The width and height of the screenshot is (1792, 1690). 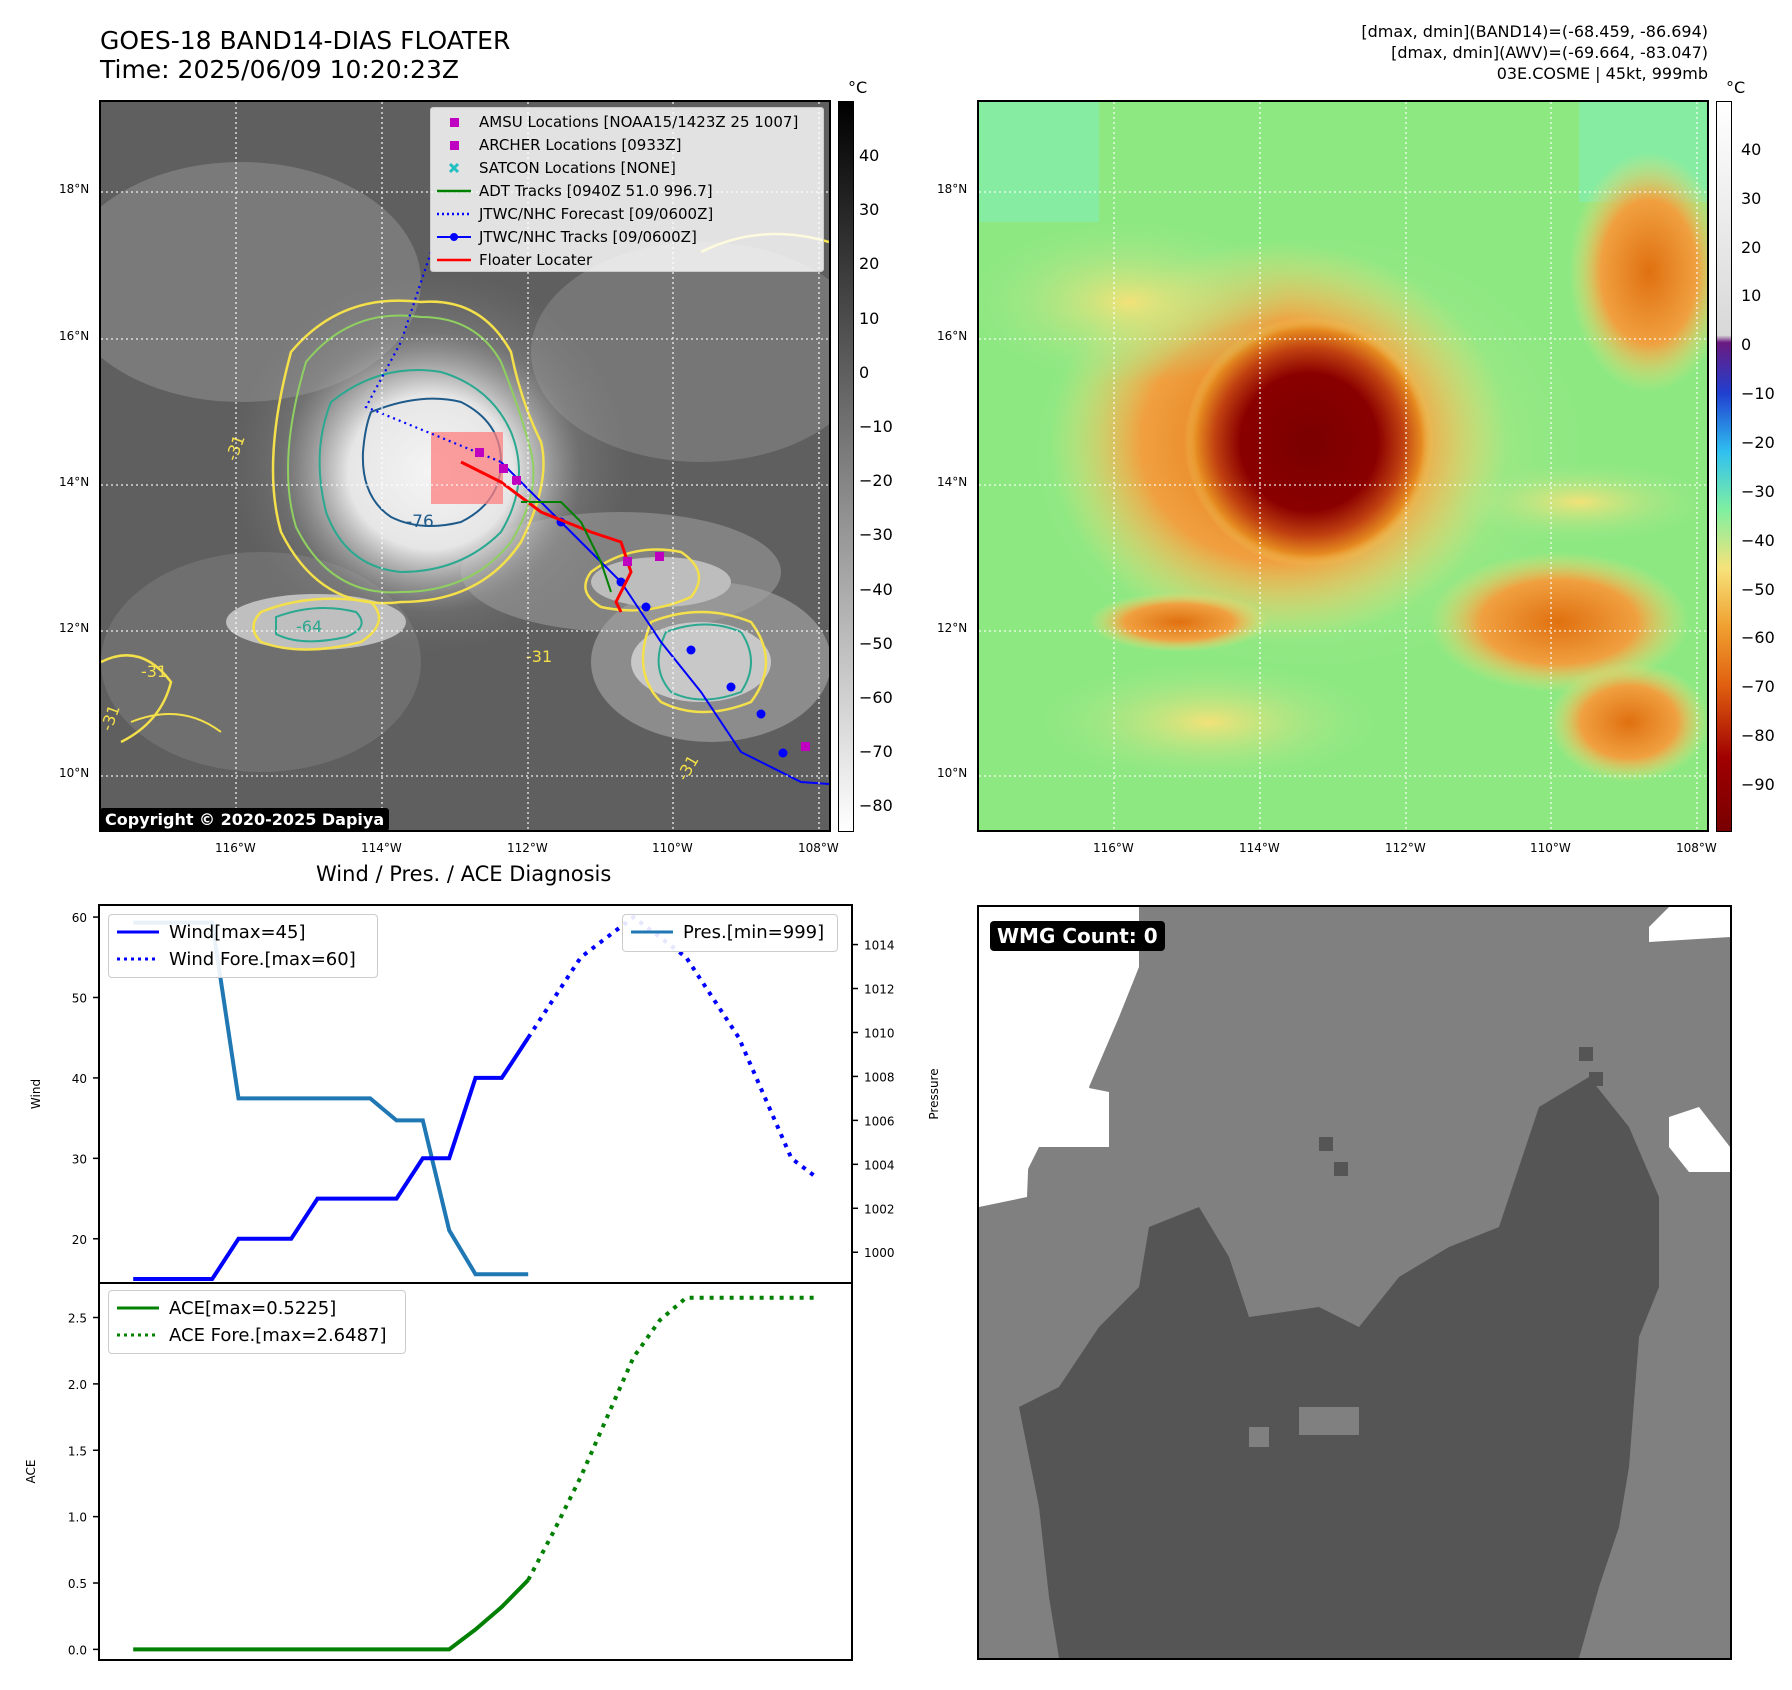 I want to click on ace-legend: ACE[max=0.5225] ACE Fore.[max=2.6487], so click(x=257, y=1322).